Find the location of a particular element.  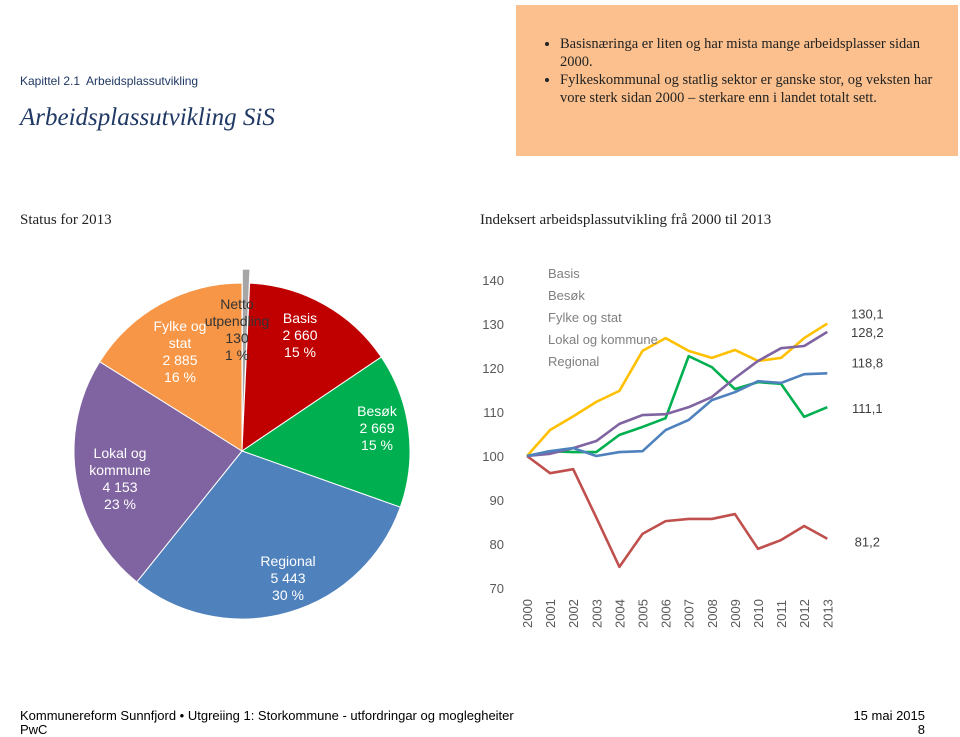

x-tick-label: 2012 is located at coordinates (804, 613).